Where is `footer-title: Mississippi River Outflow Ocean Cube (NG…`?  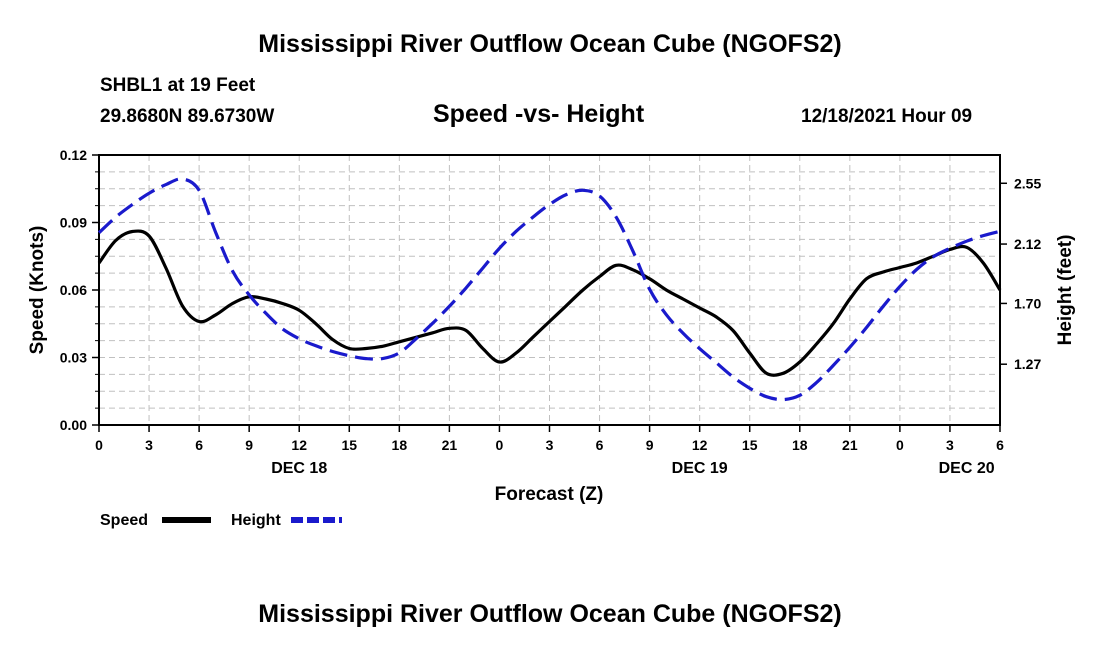
footer-title: Mississippi River Outflow Ocean Cube (NG… is located at coordinates (550, 614).